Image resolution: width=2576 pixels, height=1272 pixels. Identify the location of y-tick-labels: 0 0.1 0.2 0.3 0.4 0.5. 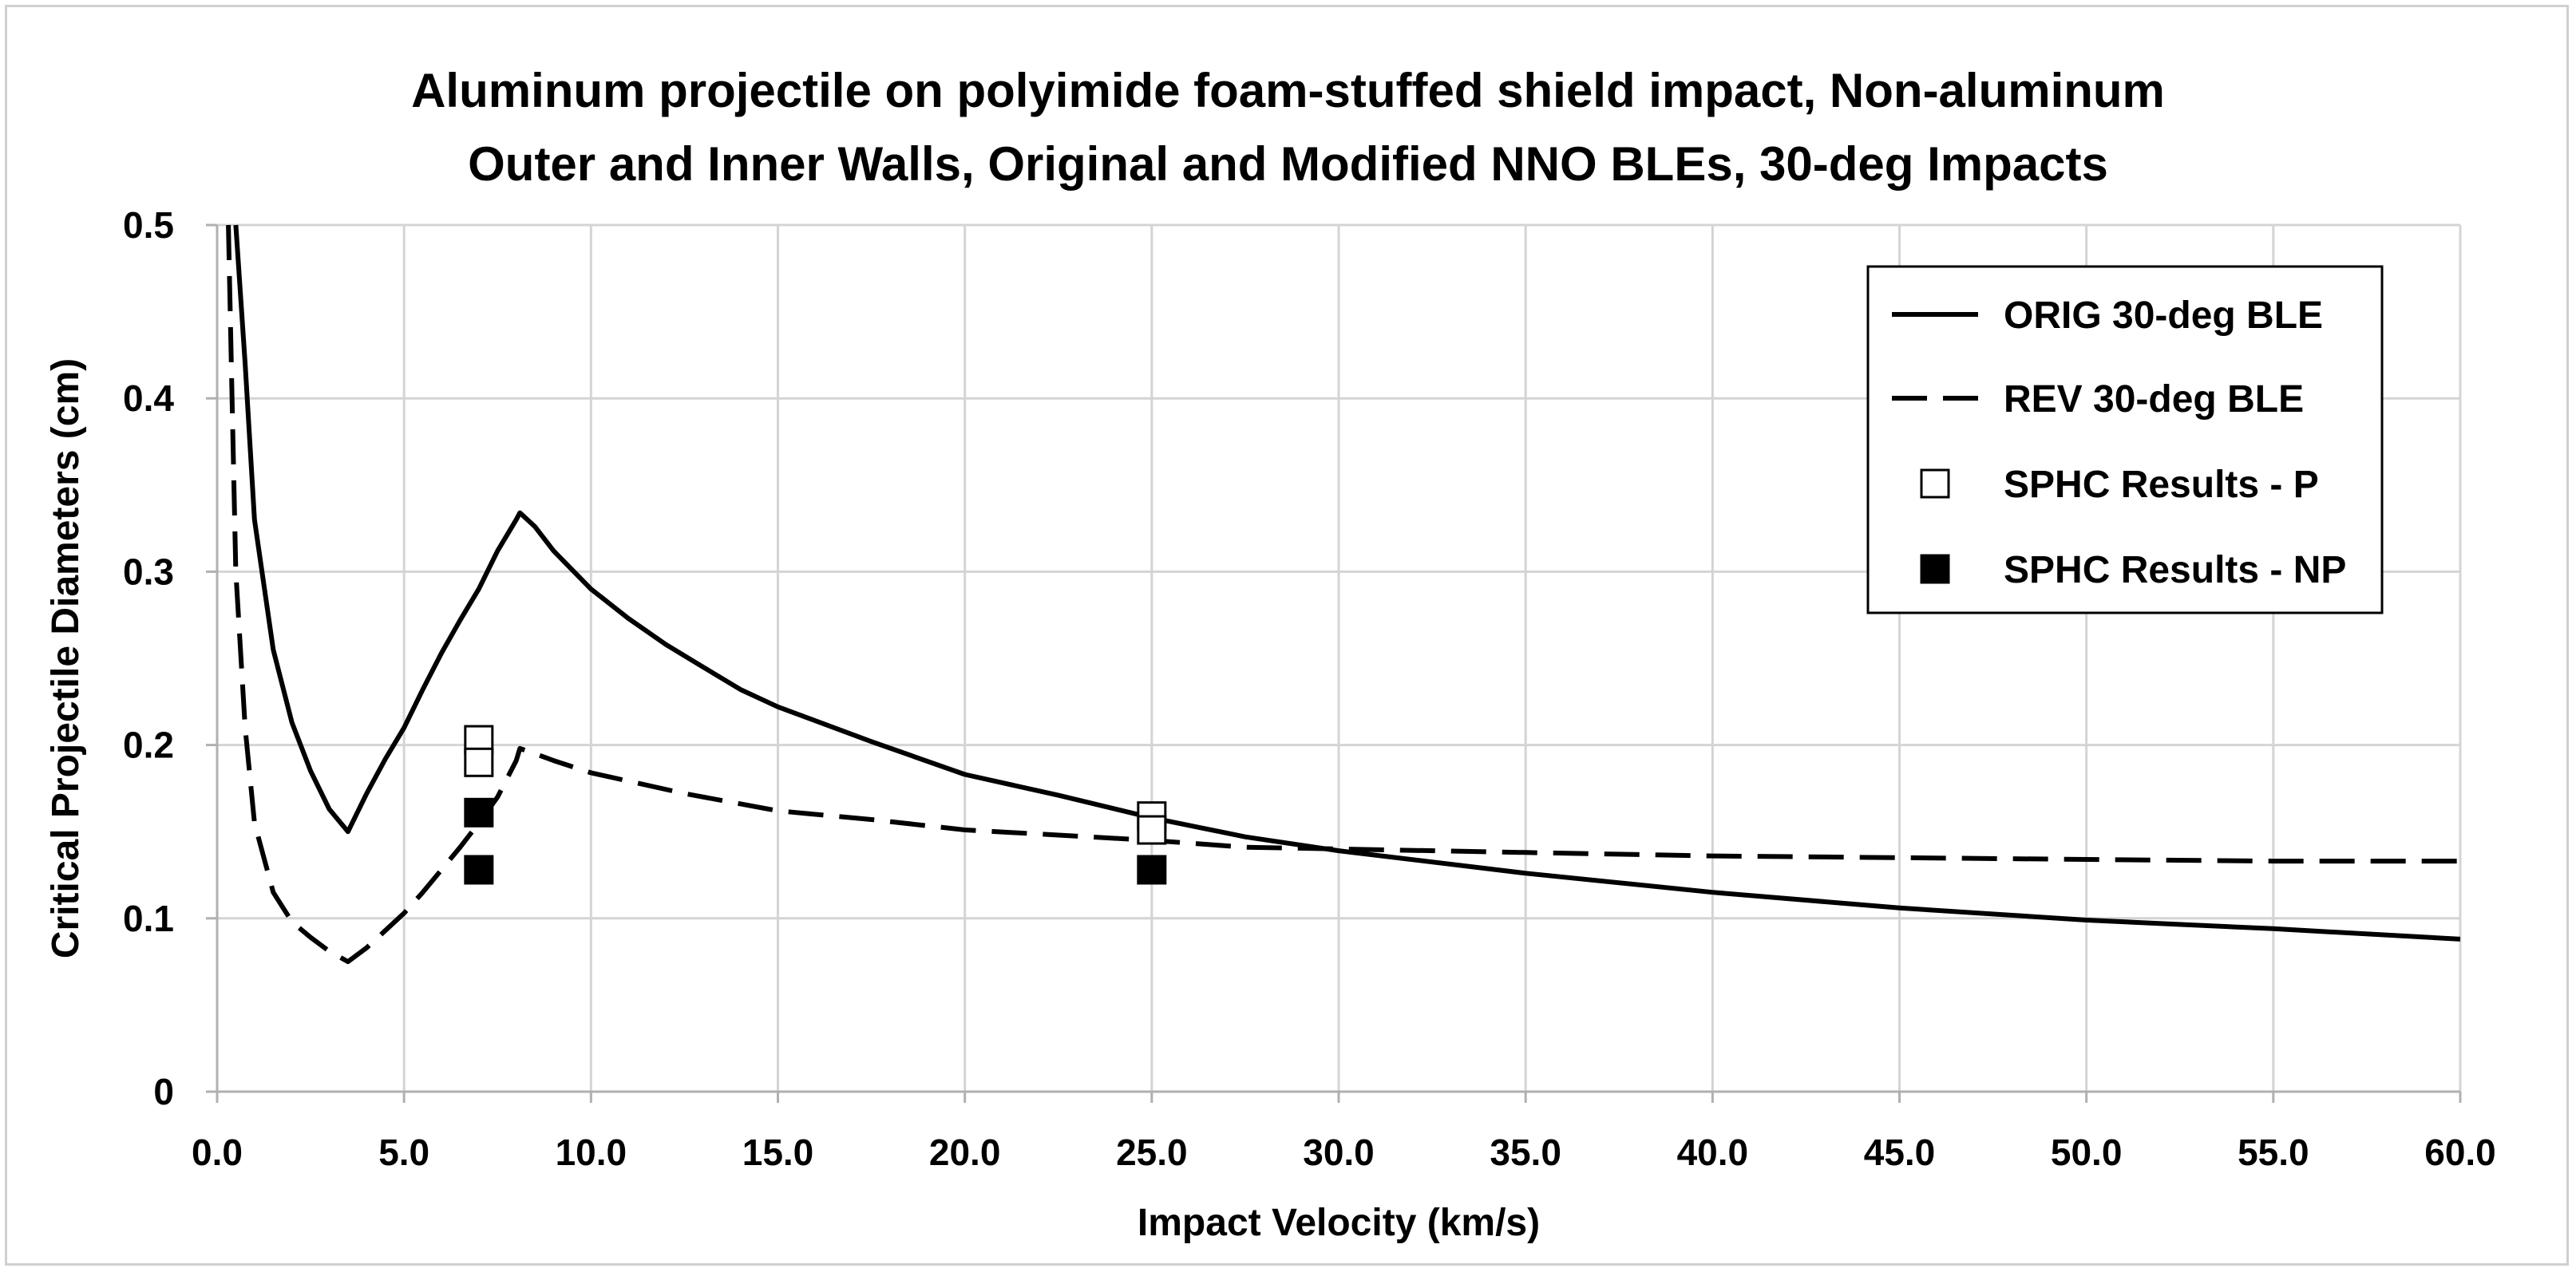
(148, 658).